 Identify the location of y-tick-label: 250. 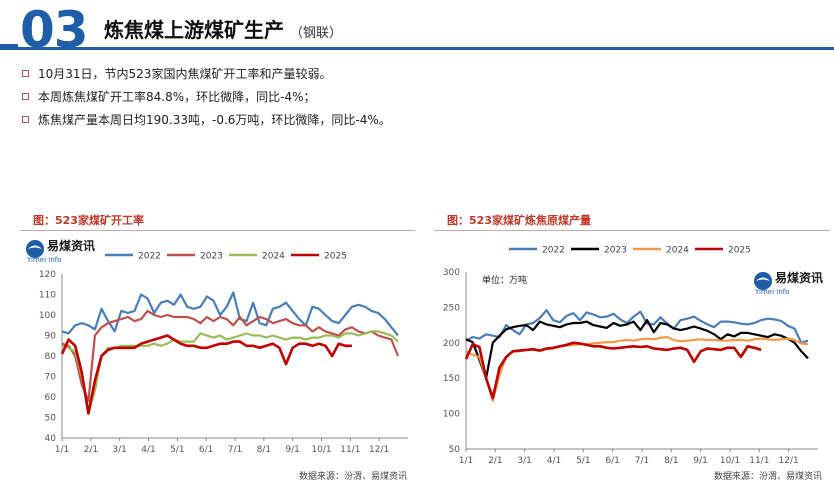
(451, 308).